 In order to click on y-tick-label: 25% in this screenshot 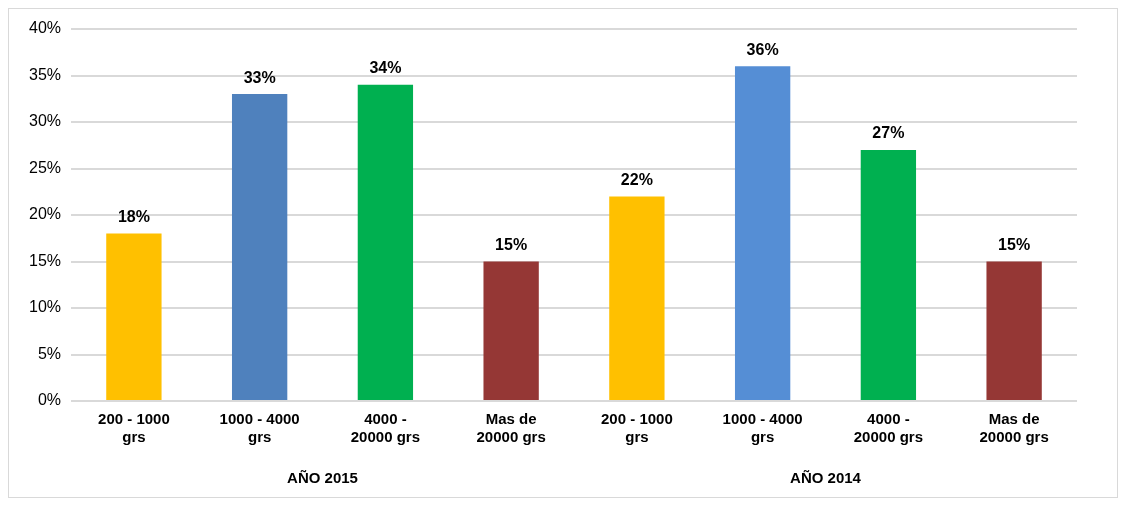, I will do `click(45, 167)`.